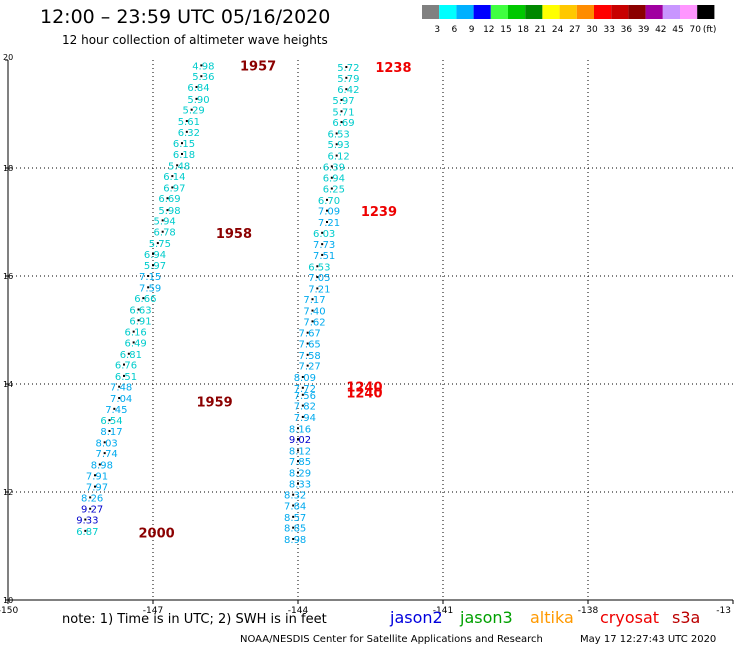 This screenshot has height=650, width=740. What do you see at coordinates (157, 534) in the screenshot?
I see `time-label: 2000` at bounding box center [157, 534].